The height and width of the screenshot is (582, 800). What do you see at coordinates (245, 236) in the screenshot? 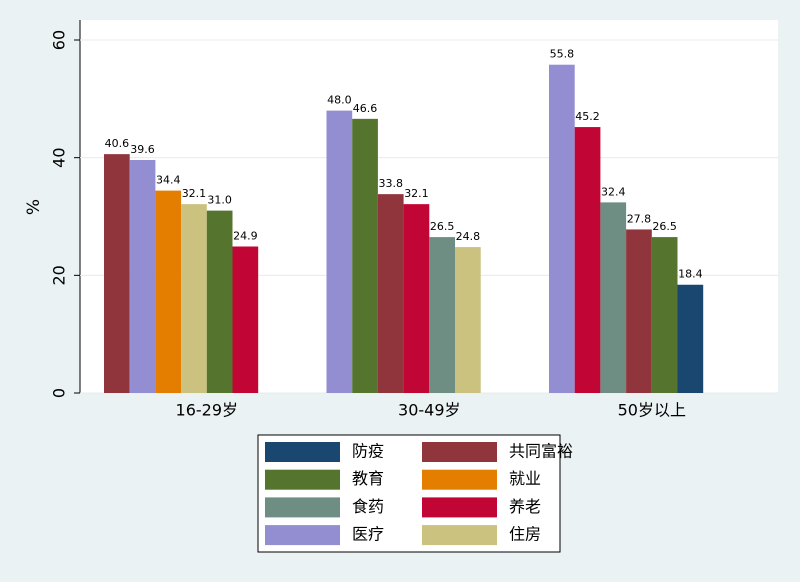
I see `value-label: 24.9` at bounding box center [245, 236].